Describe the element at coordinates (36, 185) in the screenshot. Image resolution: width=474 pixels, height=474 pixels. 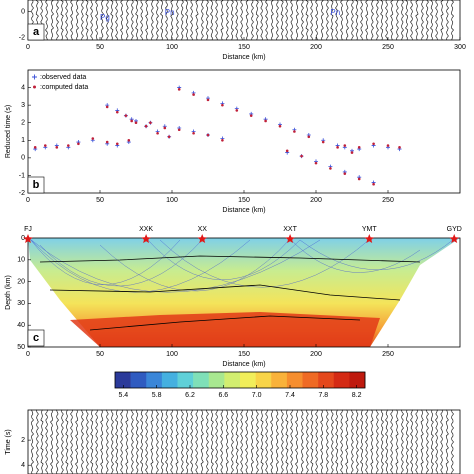
I see `panel-letter: b` at that location.